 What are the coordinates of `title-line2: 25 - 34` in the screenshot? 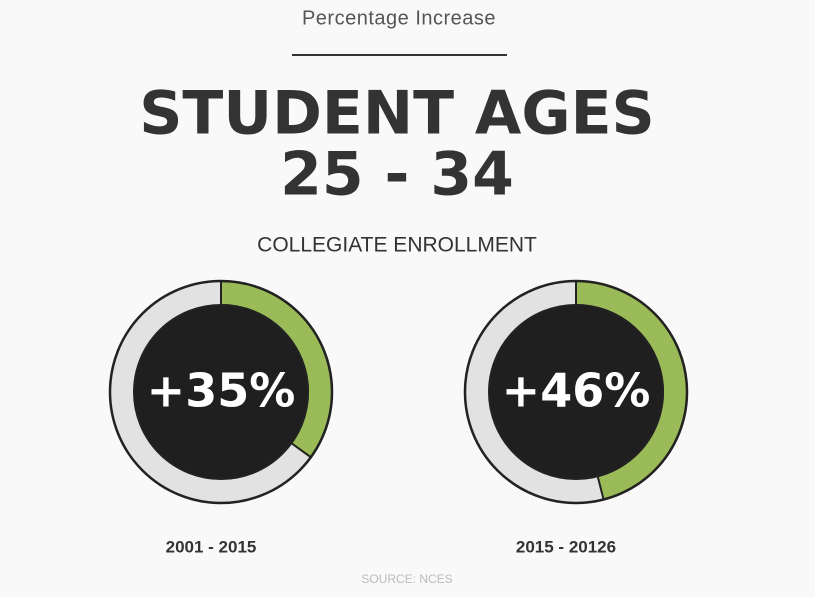 It's located at (397, 175).